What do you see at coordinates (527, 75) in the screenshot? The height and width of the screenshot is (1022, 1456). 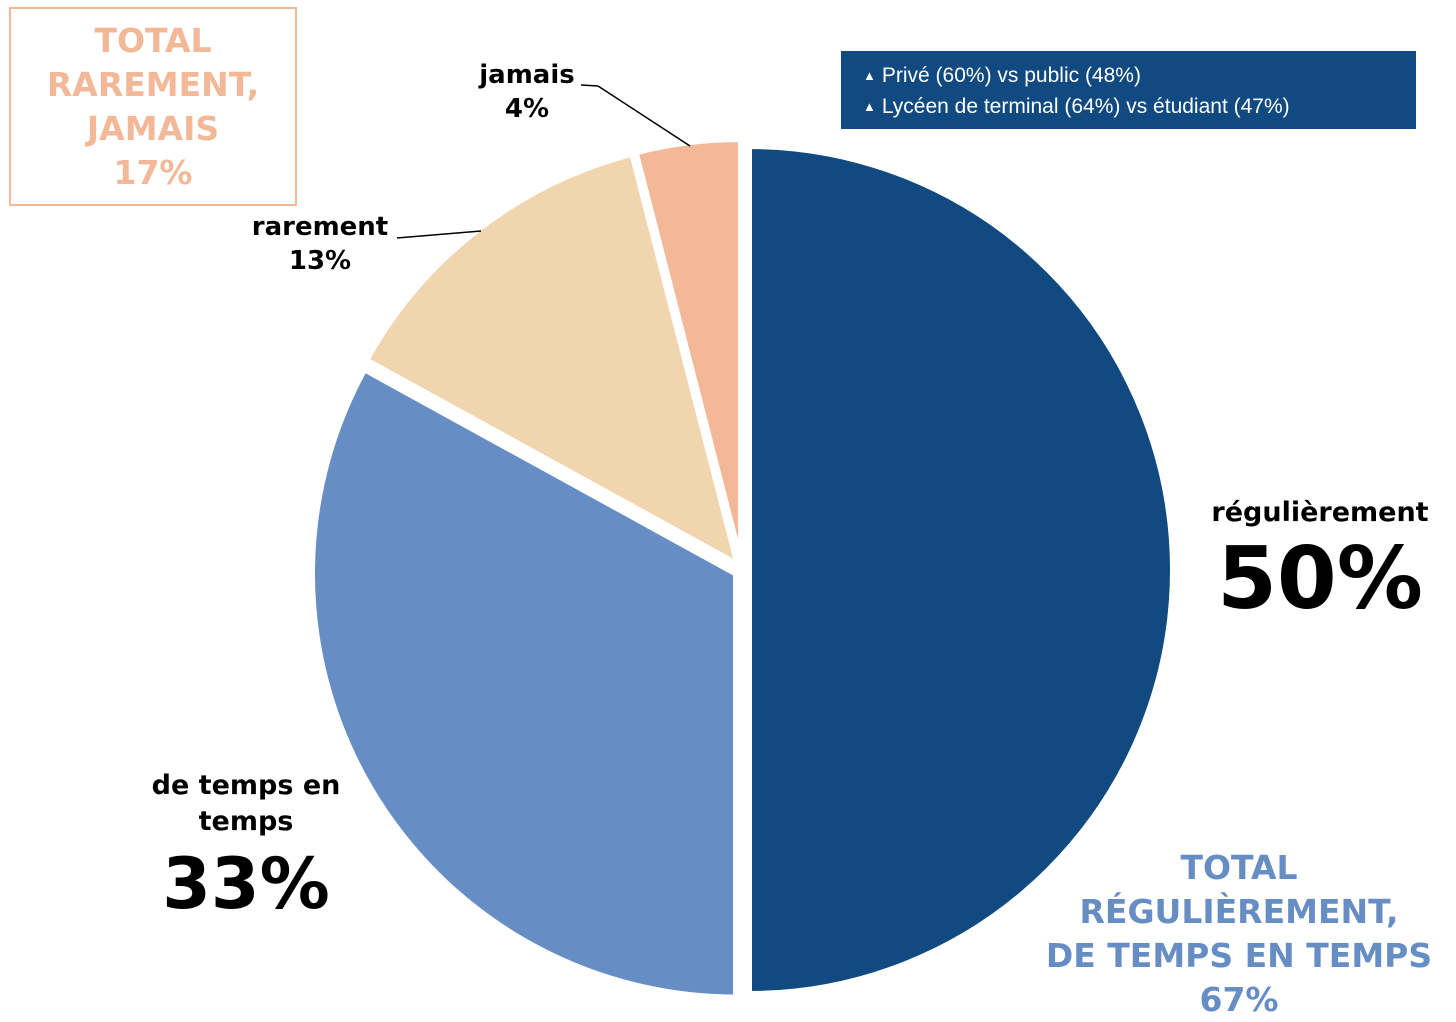 I see `slice-label-name: jamais` at bounding box center [527, 75].